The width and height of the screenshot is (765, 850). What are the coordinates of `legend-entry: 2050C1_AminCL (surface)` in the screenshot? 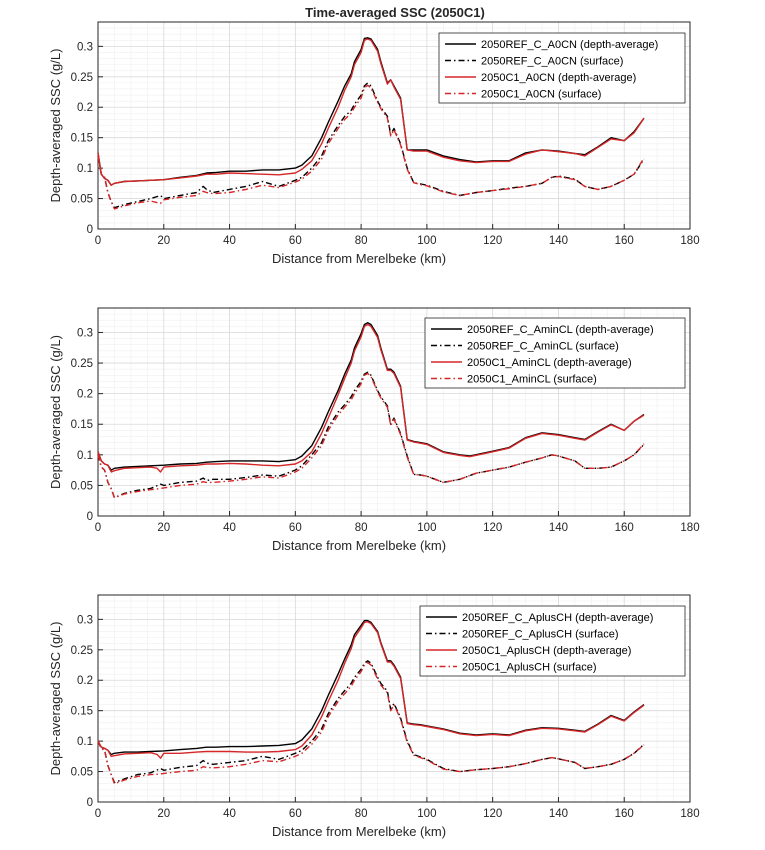 It's located at (532, 380).